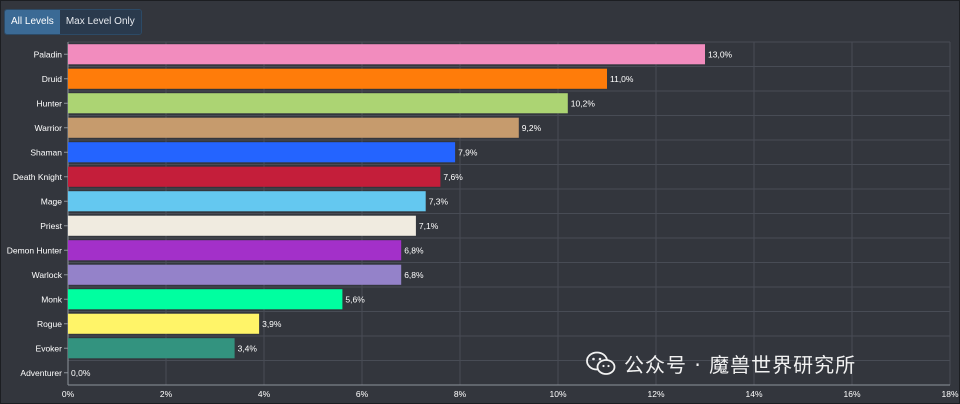 This screenshot has height=404, width=960. I want to click on category-label: Rogue, so click(49, 324).